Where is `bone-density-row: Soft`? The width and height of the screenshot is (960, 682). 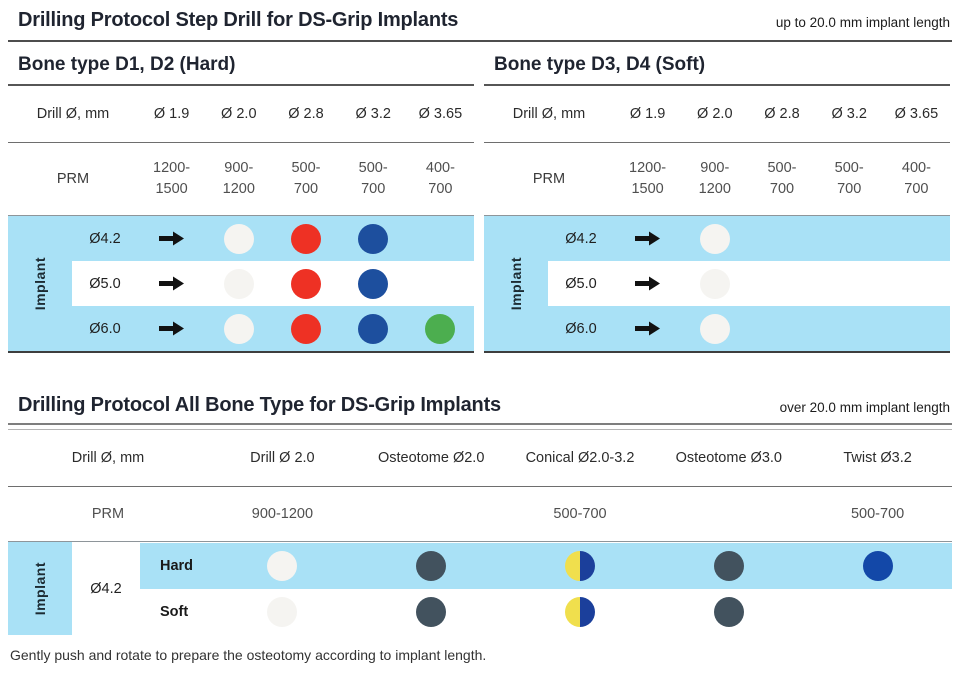 bone-density-row: Soft is located at coordinates (546, 612).